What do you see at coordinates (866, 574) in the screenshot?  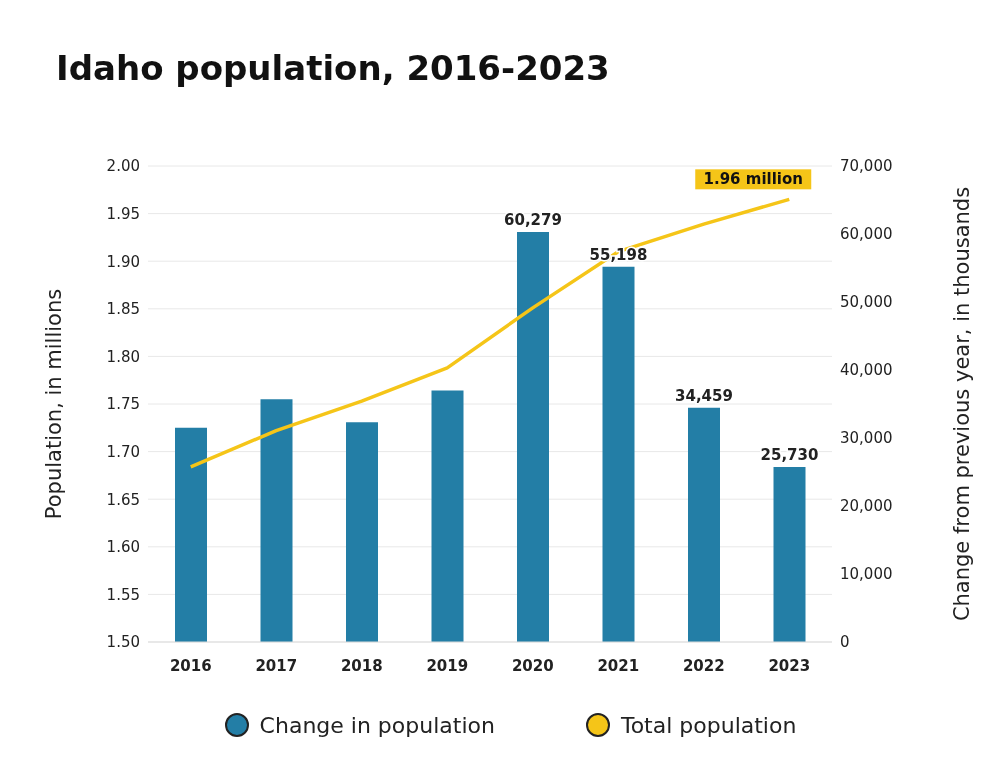 I see `y2-tick-label: 10,000` at bounding box center [866, 574].